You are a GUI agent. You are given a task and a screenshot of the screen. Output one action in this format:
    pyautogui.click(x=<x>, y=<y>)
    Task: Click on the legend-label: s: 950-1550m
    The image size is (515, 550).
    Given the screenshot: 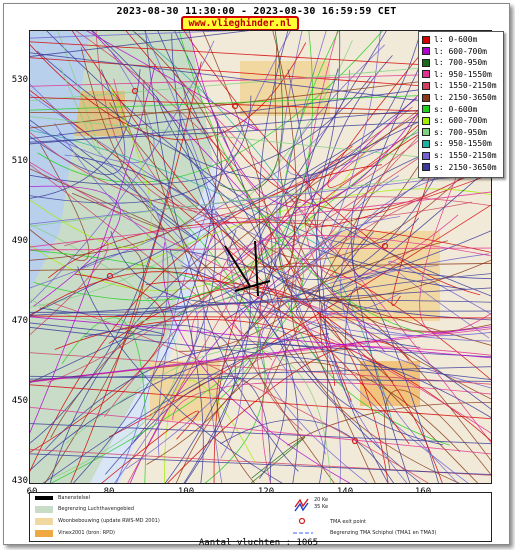 What is the action you would take?
    pyautogui.click(x=463, y=144)
    